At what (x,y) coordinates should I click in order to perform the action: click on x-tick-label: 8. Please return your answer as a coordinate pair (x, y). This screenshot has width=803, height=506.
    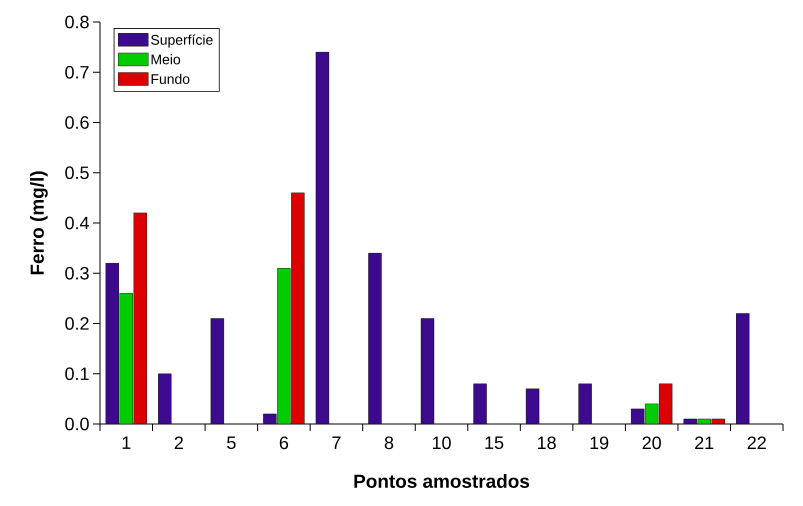
    Looking at the image, I should click on (389, 443).